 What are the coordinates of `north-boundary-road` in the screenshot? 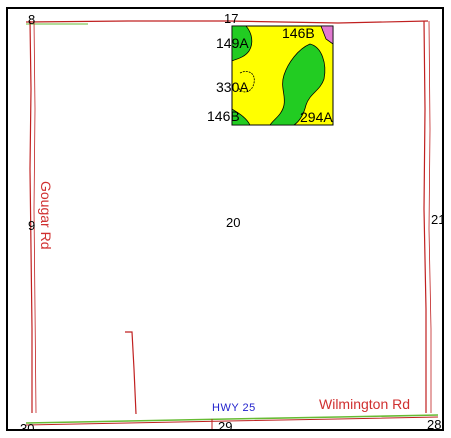 It's located at (227, 22).